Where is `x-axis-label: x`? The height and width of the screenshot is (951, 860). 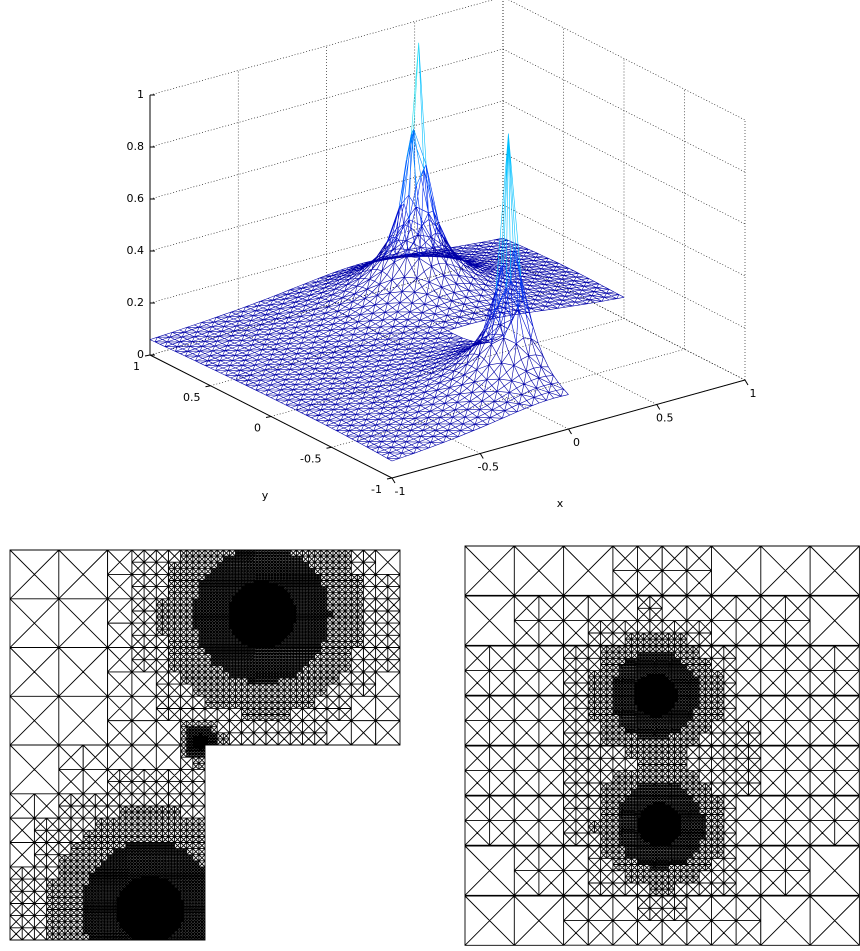
x-axis-label: x is located at coordinates (560, 503).